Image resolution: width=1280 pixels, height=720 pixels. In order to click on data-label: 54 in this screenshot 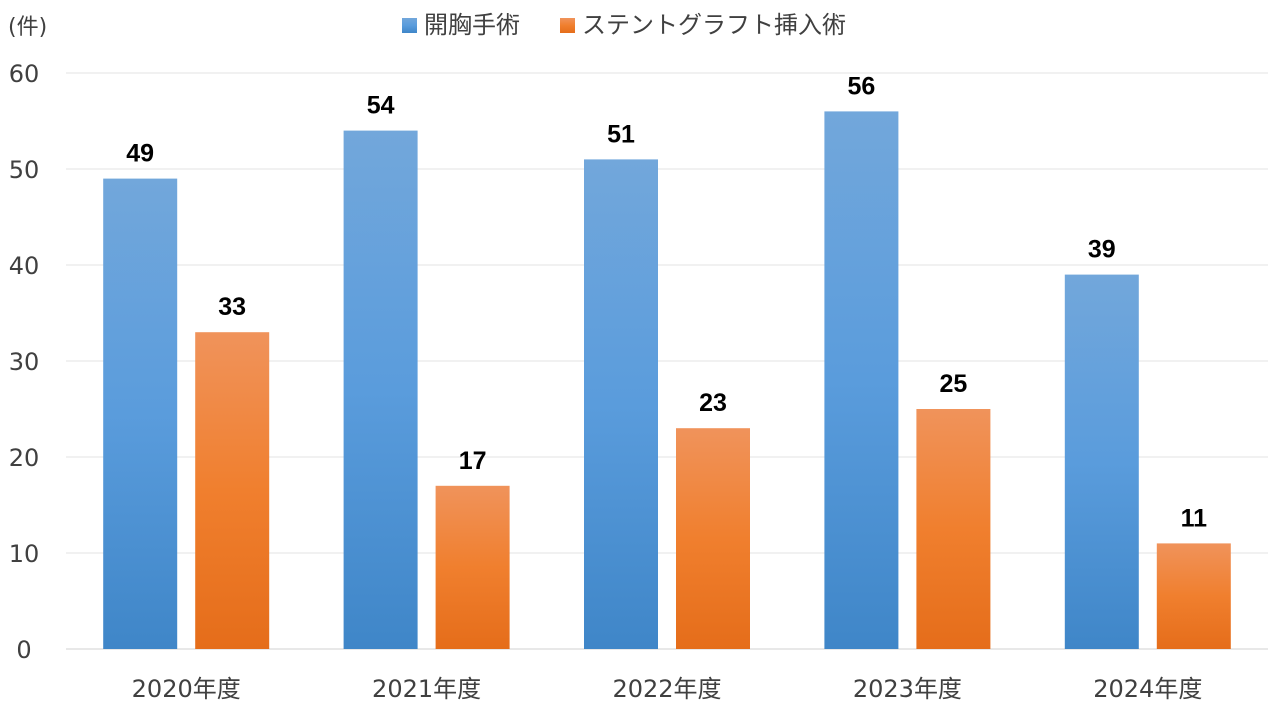, I will do `click(381, 106)`.